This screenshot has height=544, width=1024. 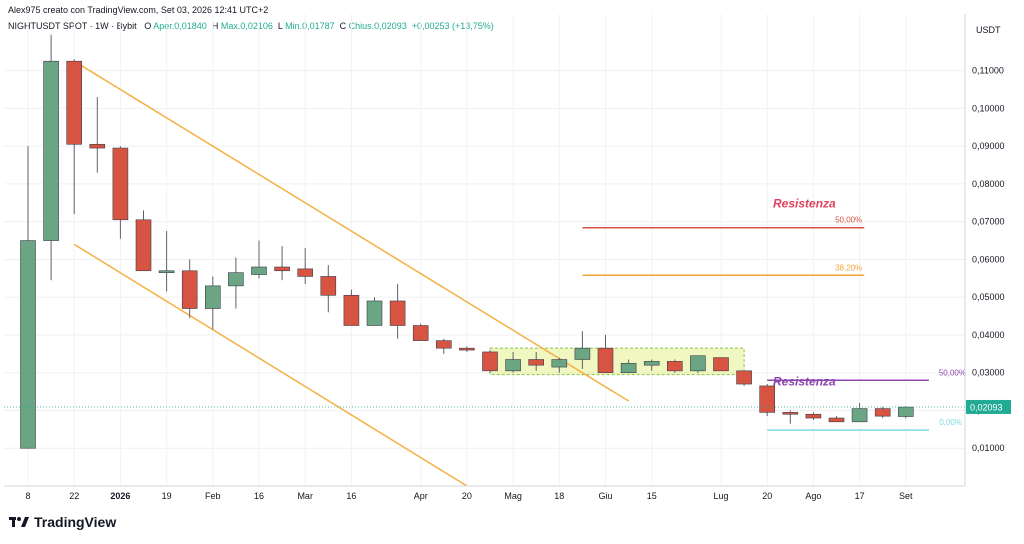 I want to click on x-tick-label: 22, so click(x=74, y=496).